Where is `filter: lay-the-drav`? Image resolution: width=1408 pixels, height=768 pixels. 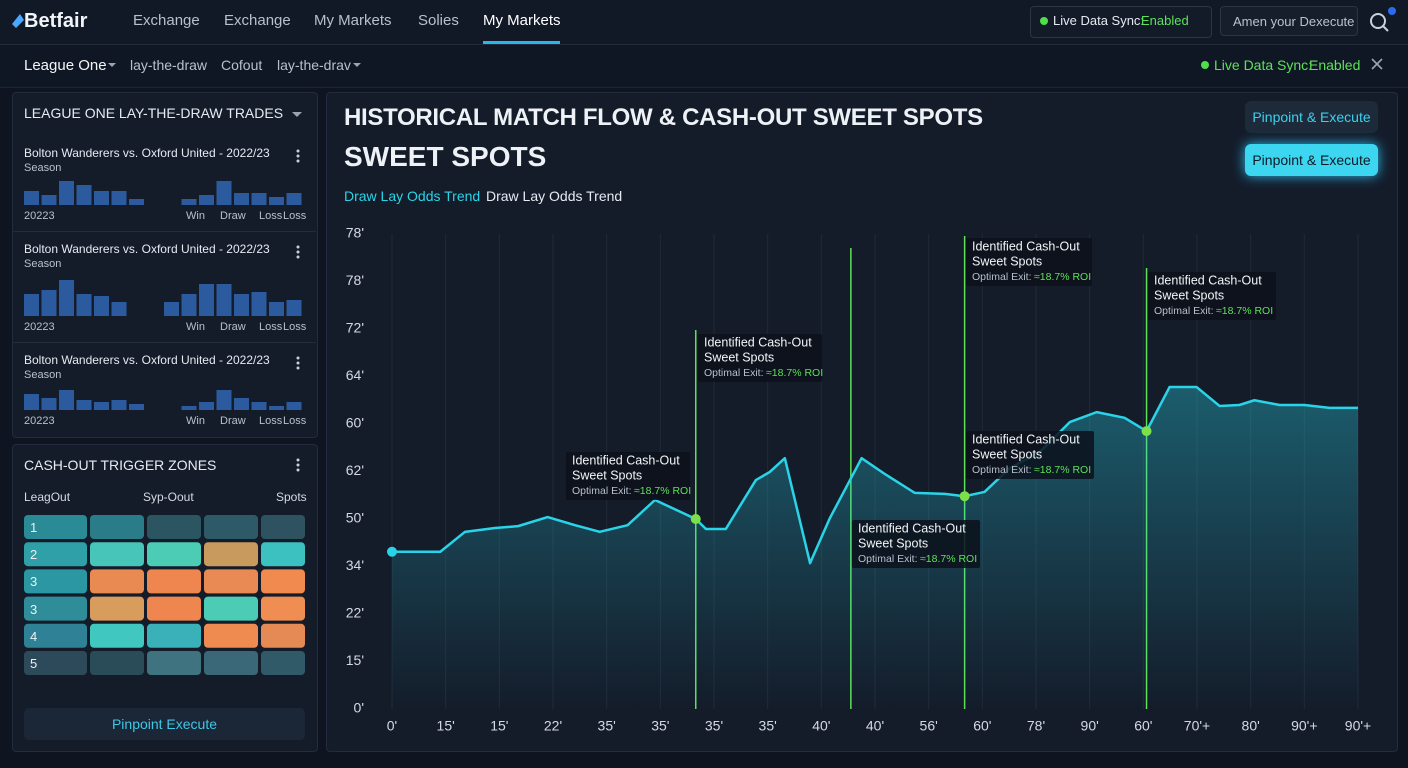
filter: lay-the-drav is located at coordinates (314, 65).